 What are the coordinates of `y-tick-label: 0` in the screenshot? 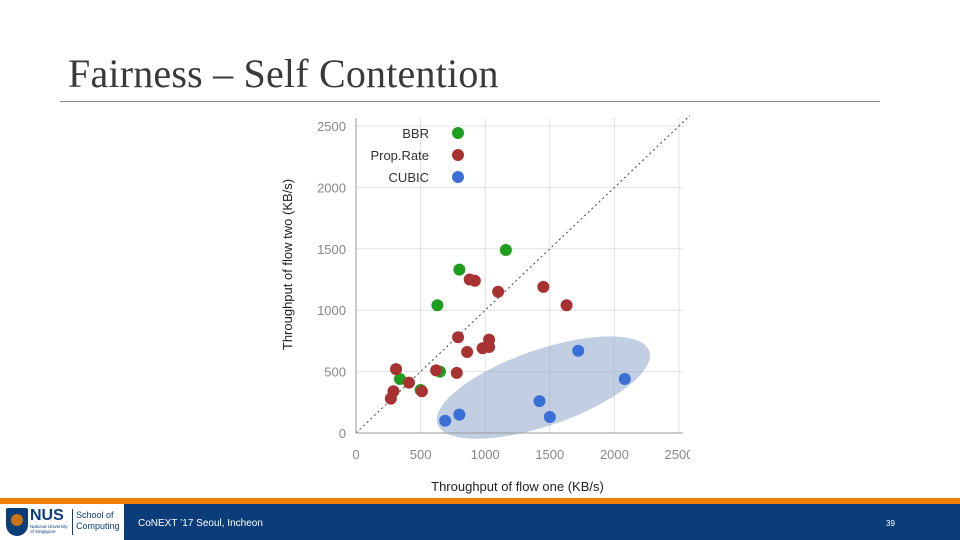 It's located at (342, 433).